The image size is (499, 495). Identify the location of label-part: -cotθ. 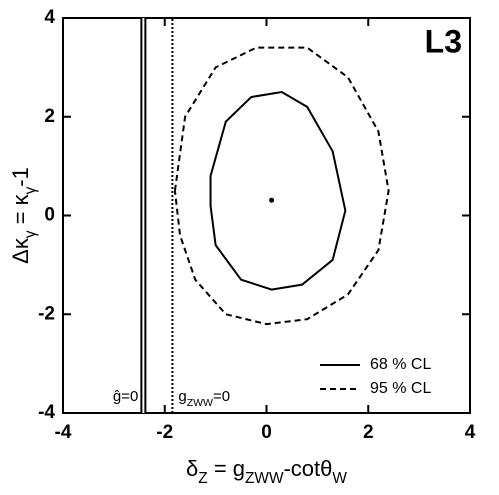
(307, 468).